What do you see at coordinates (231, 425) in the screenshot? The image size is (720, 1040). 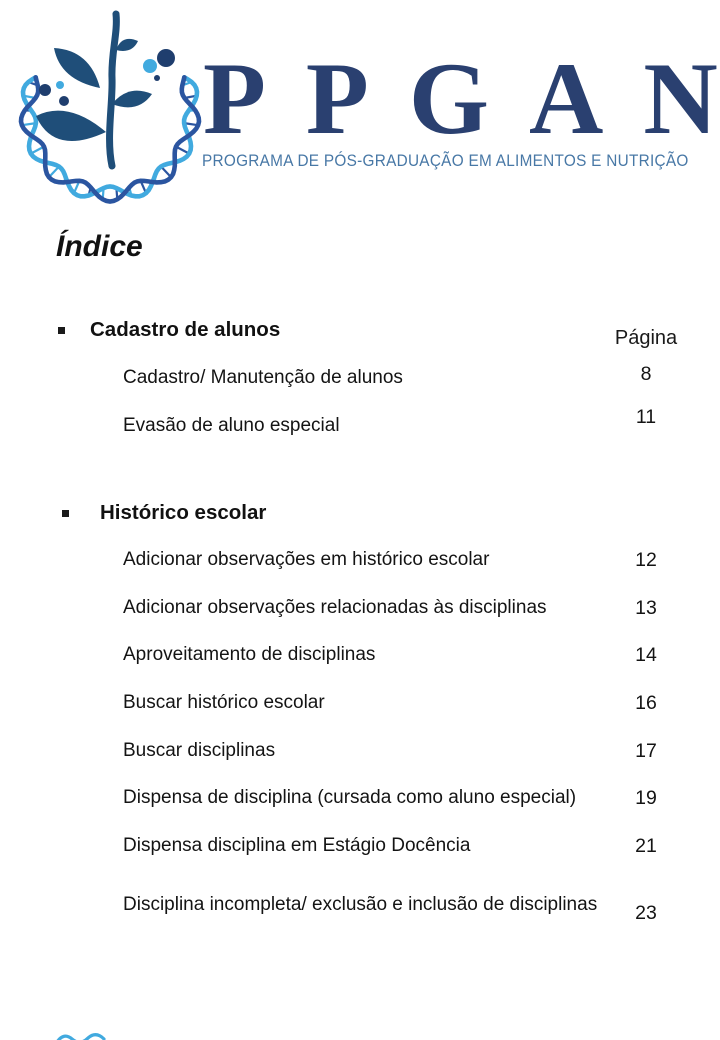 I see `toc-item-label: Evasão de aluno especial` at bounding box center [231, 425].